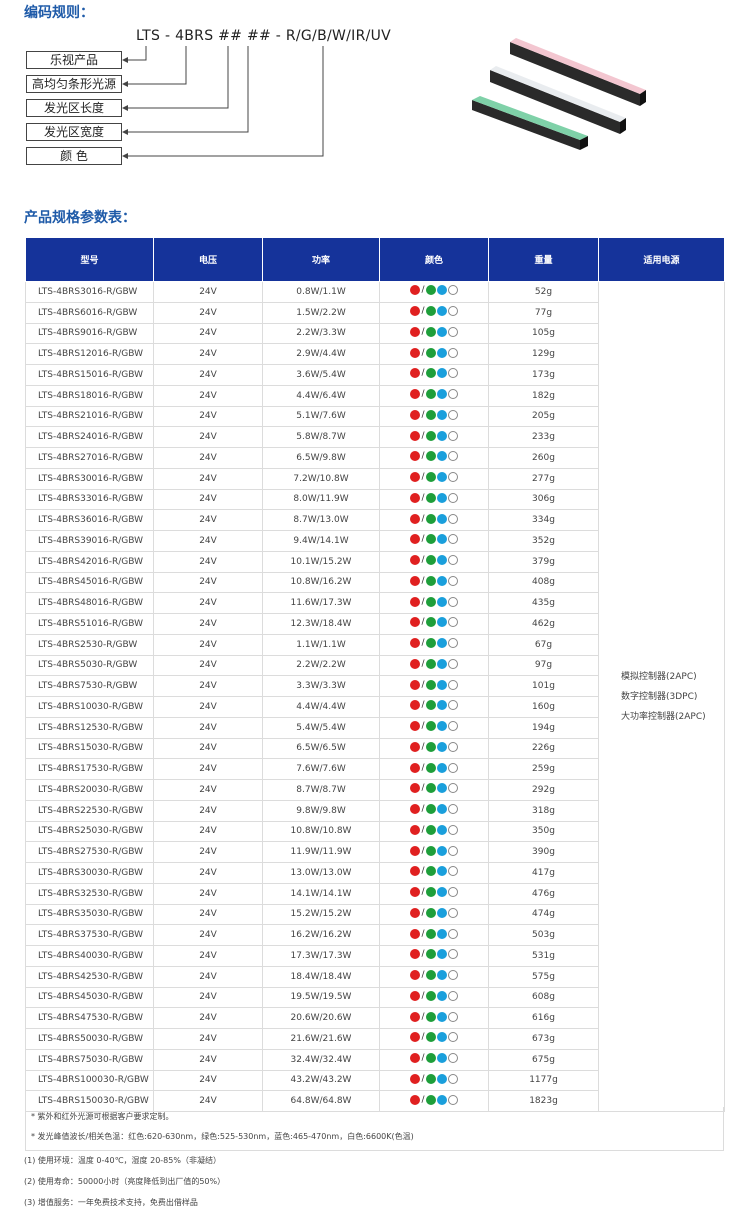 The height and width of the screenshot is (1231, 750). I want to click on cell-weight: 226g, so click(543, 748).